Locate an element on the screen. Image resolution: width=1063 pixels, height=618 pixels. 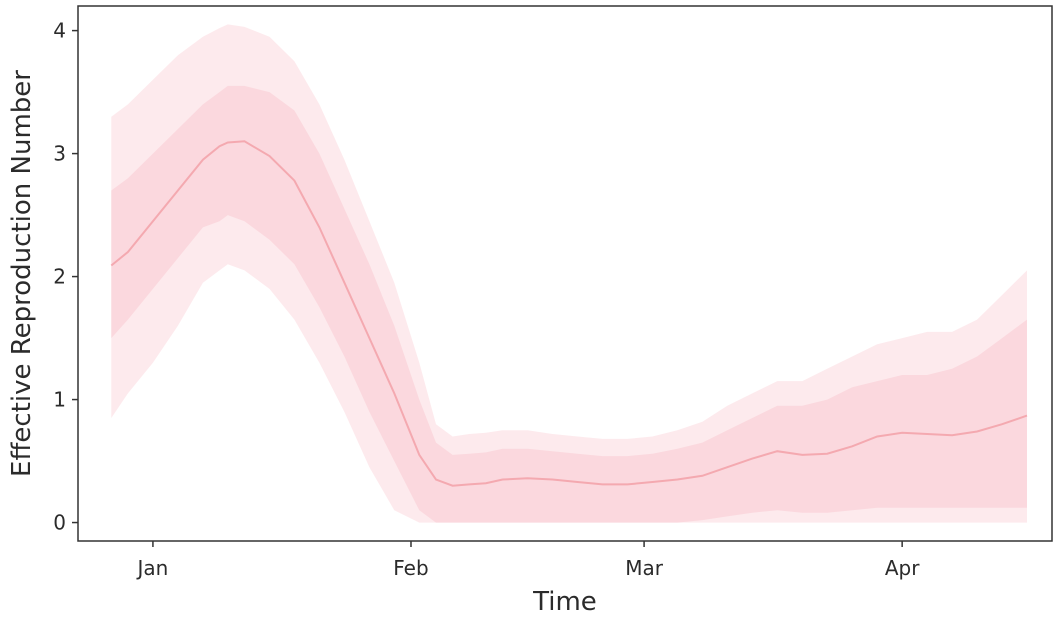
x-tick-label: Jan is located at coordinates (152, 568).